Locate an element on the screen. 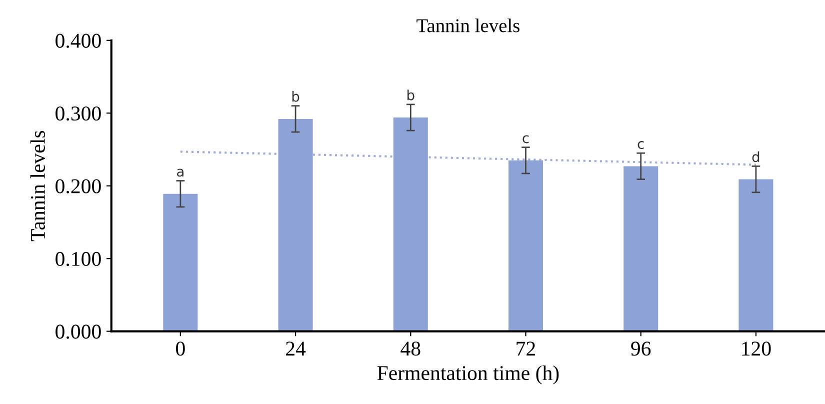 This screenshot has height=404, width=825. y-tick-label: 0.000 is located at coordinates (78, 331).